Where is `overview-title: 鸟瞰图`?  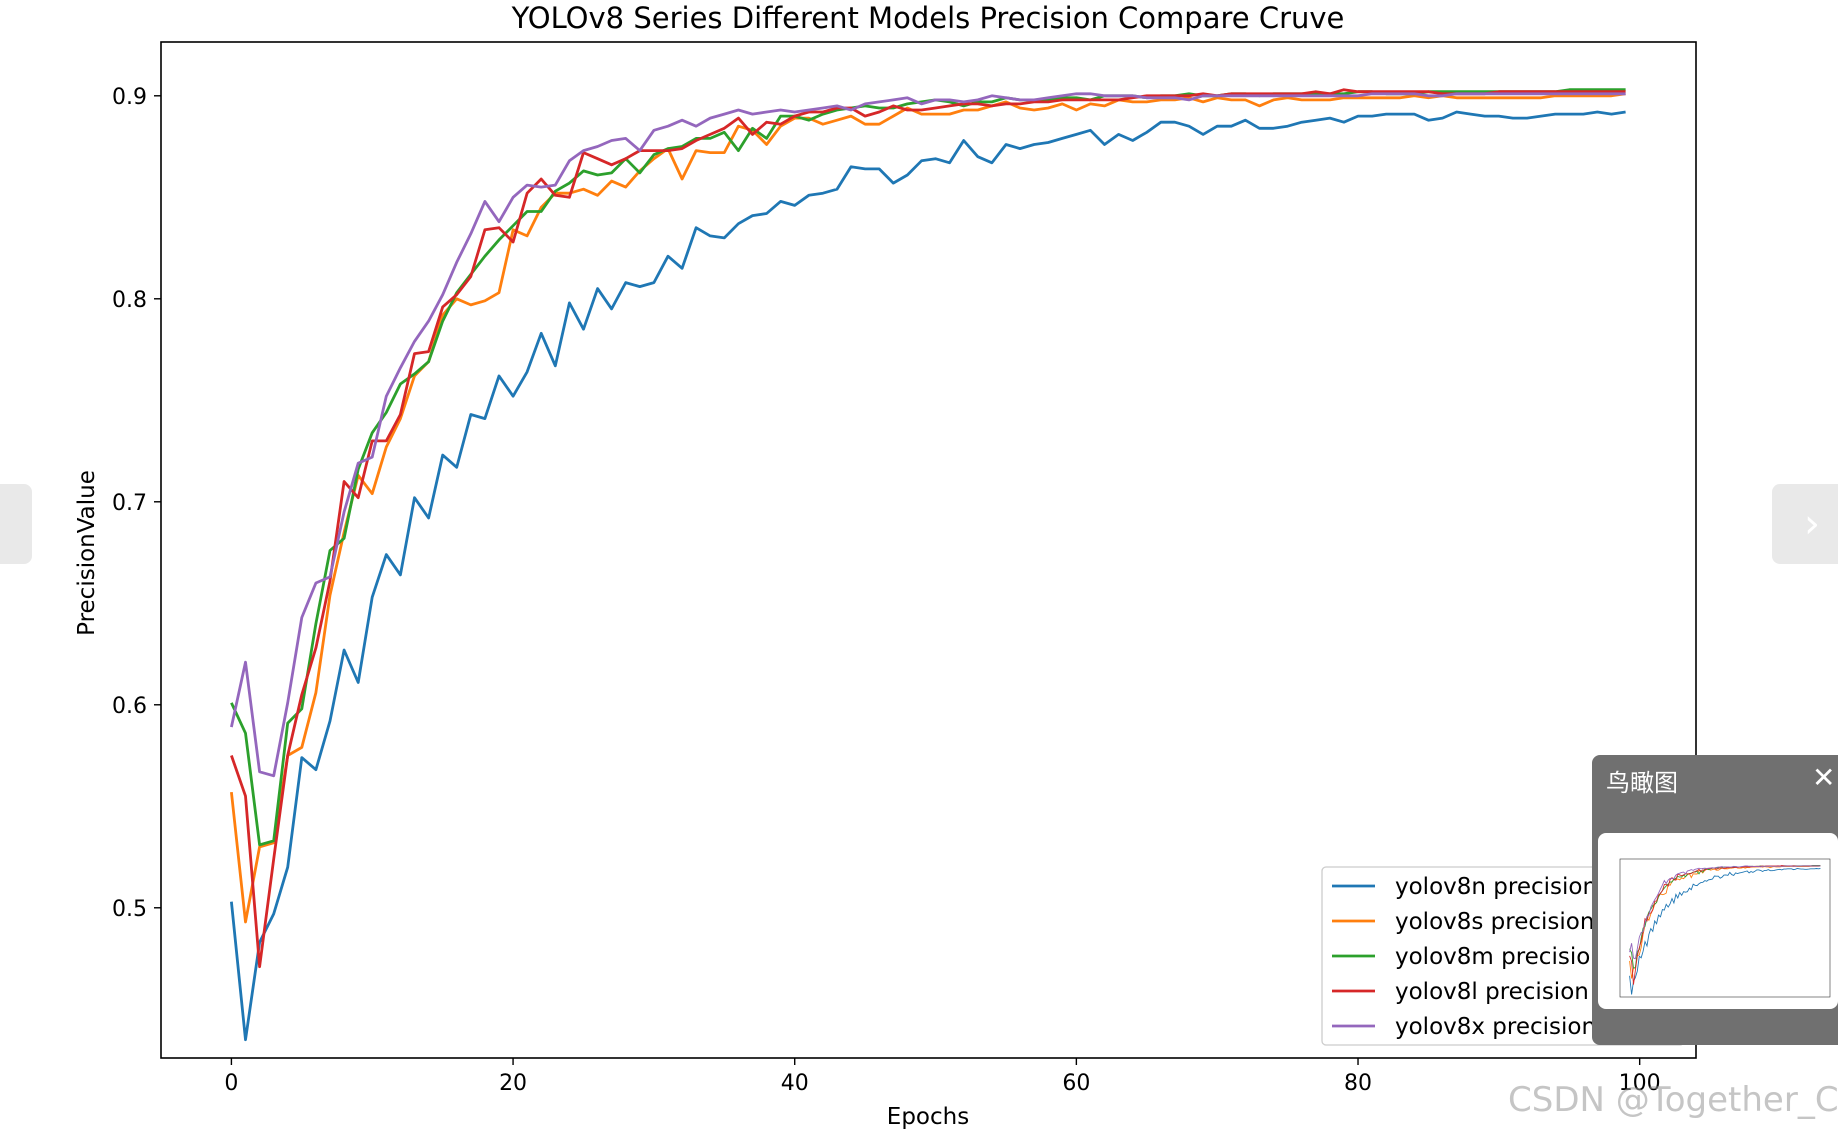 overview-title: 鸟瞰图 is located at coordinates (1642, 783).